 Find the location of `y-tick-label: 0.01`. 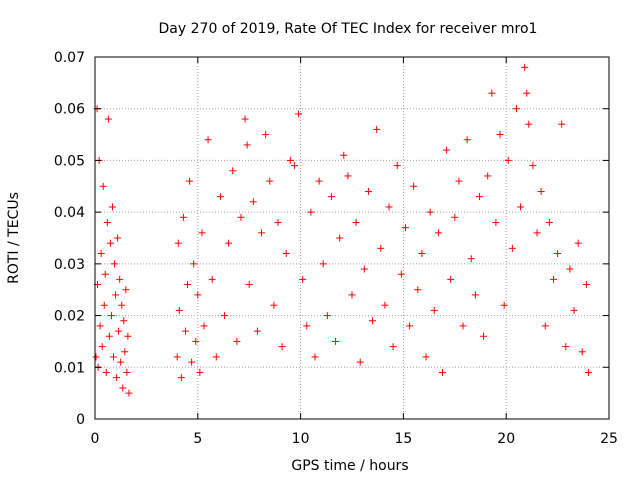

y-tick-label: 0.01 is located at coordinates (69, 368).